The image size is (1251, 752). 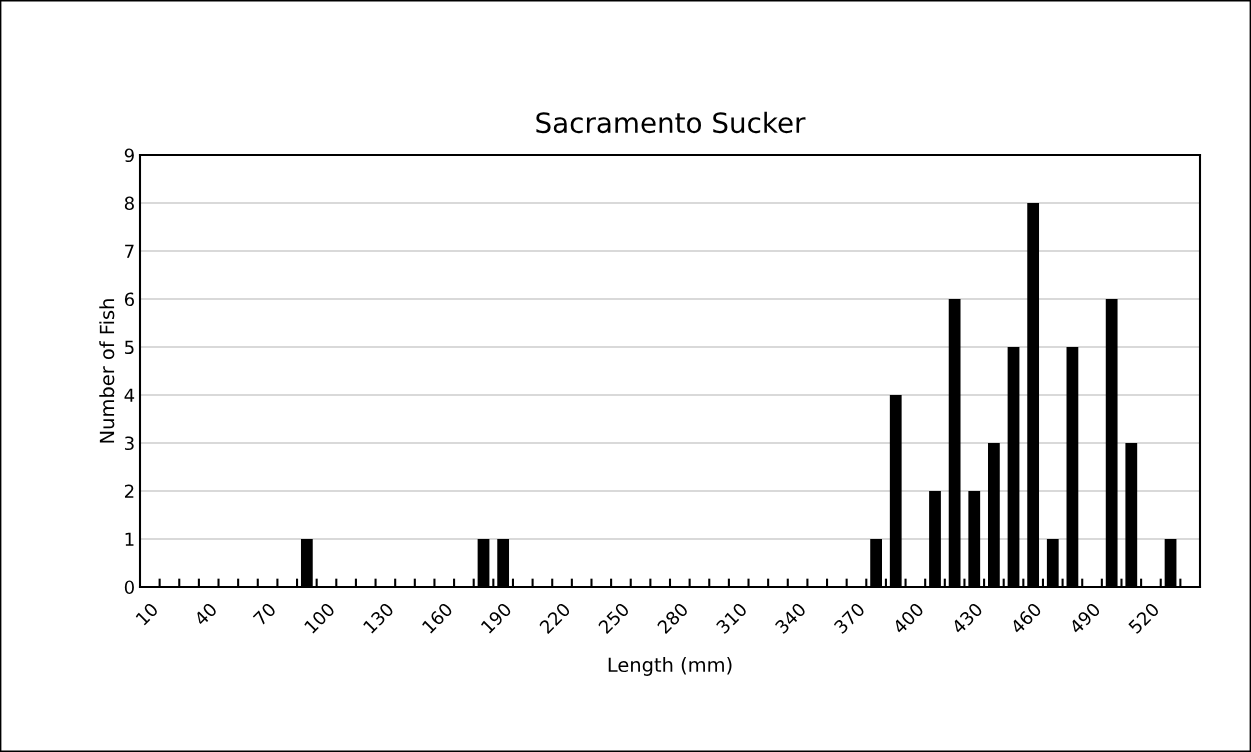 What do you see at coordinates (205, 614) in the screenshot?
I see `x-tick-label: 40` at bounding box center [205, 614].